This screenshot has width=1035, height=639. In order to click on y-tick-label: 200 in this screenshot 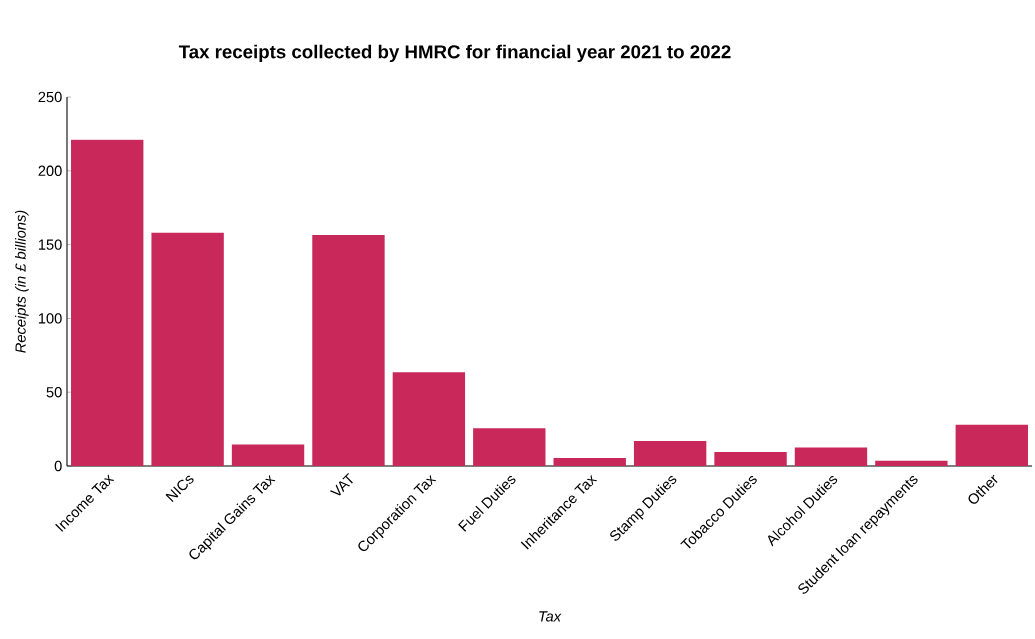, I will do `click(50, 170)`.